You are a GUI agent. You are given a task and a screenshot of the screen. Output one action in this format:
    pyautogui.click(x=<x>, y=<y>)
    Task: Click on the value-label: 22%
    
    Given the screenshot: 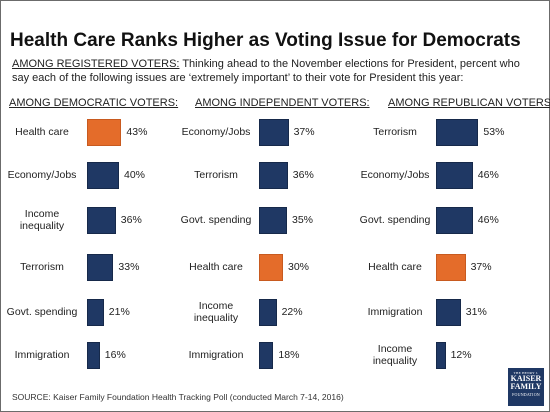 What is the action you would take?
    pyautogui.click(x=292, y=312)
    